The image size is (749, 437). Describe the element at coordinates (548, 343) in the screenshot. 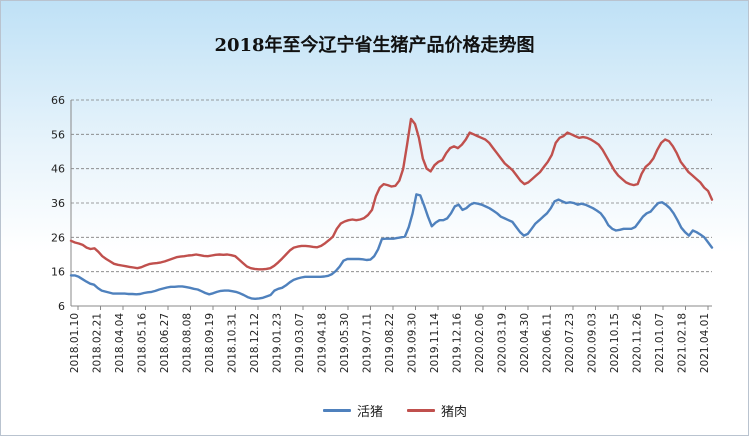

I see `x-tick-label: 2020.06.11` at that location.